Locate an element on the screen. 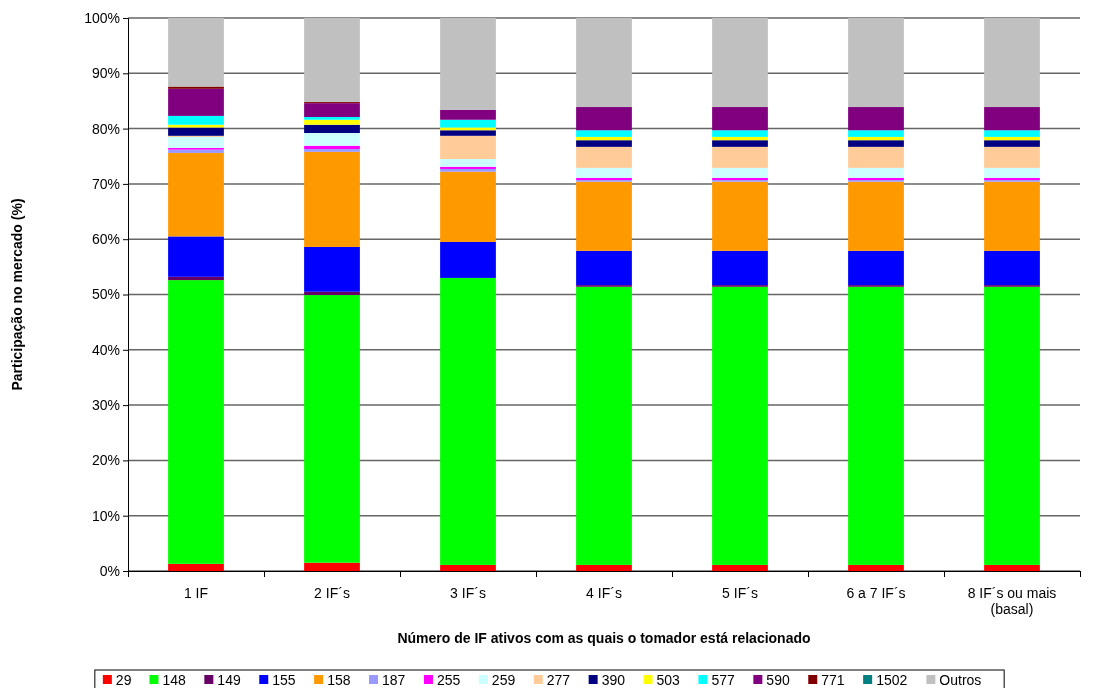 The image size is (1099, 688). y-tick-label: 90% is located at coordinates (105, 73).